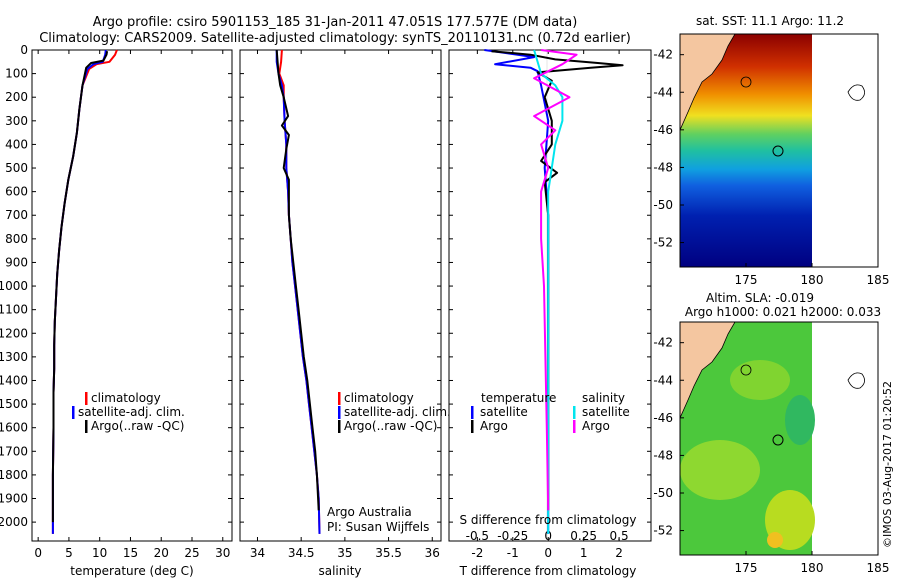 This screenshot has height=584, width=900. I want to click on depth-tick-label: 800, so click(16, 239).